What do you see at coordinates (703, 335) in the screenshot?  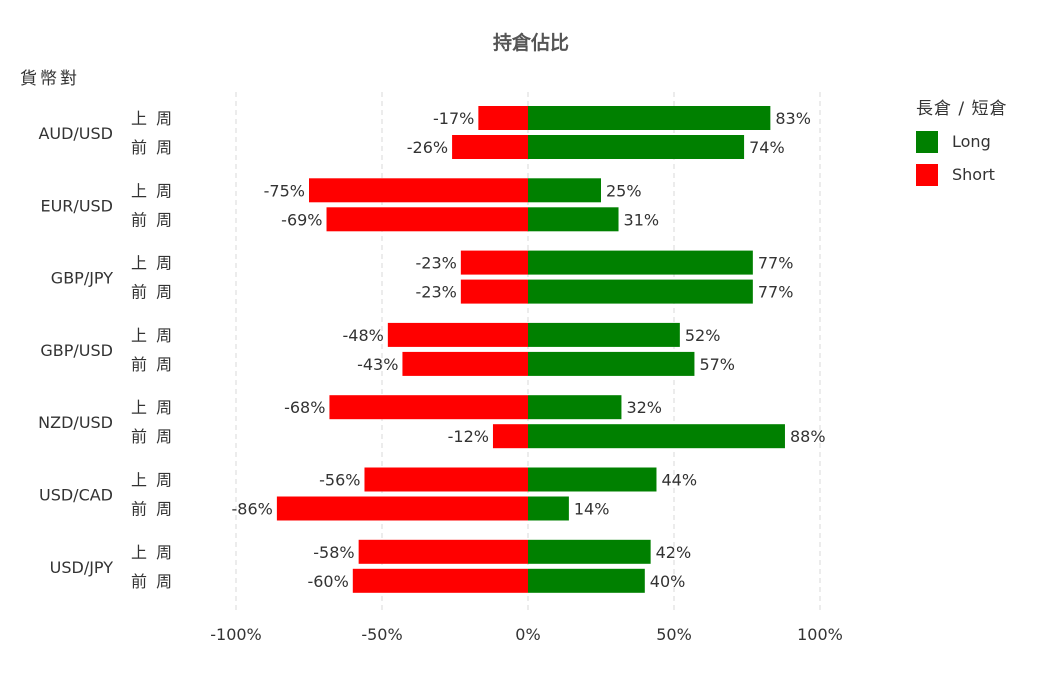 I see `long-value-label: 52%` at bounding box center [703, 335].